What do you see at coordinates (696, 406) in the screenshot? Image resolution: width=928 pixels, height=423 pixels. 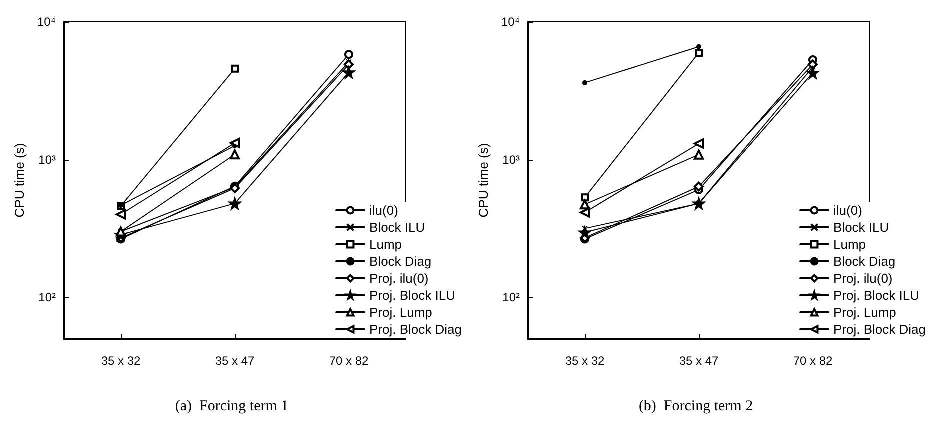 I see `text: (b) Forcing term 2` at bounding box center [696, 406].